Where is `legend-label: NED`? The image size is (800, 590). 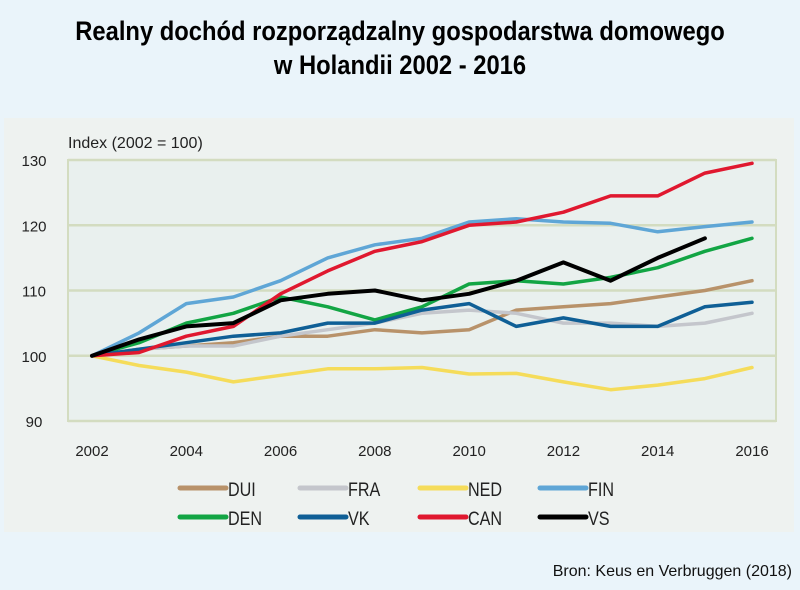
legend-label: NED is located at coordinates (485, 490).